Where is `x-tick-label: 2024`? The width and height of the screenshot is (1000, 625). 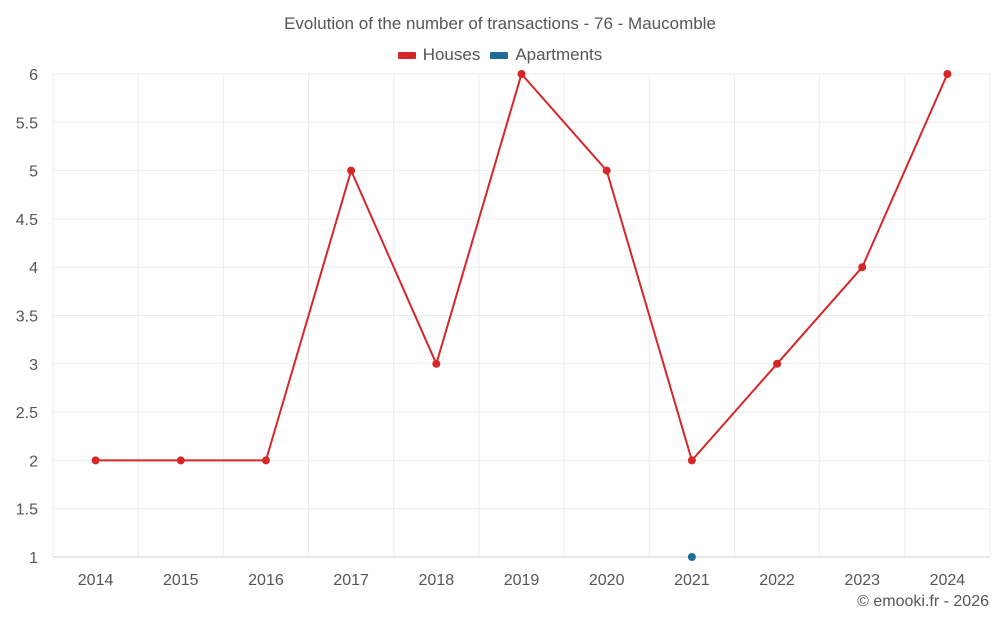
x-tick-label: 2024 is located at coordinates (948, 580).